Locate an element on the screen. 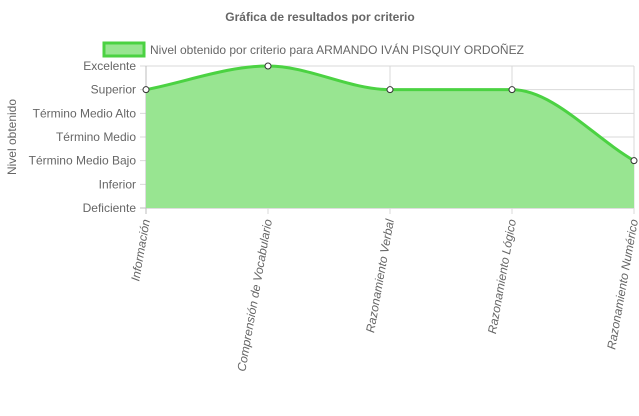 The width and height of the screenshot is (639, 416). y-tick-label: Término Medio is located at coordinates (96, 137).